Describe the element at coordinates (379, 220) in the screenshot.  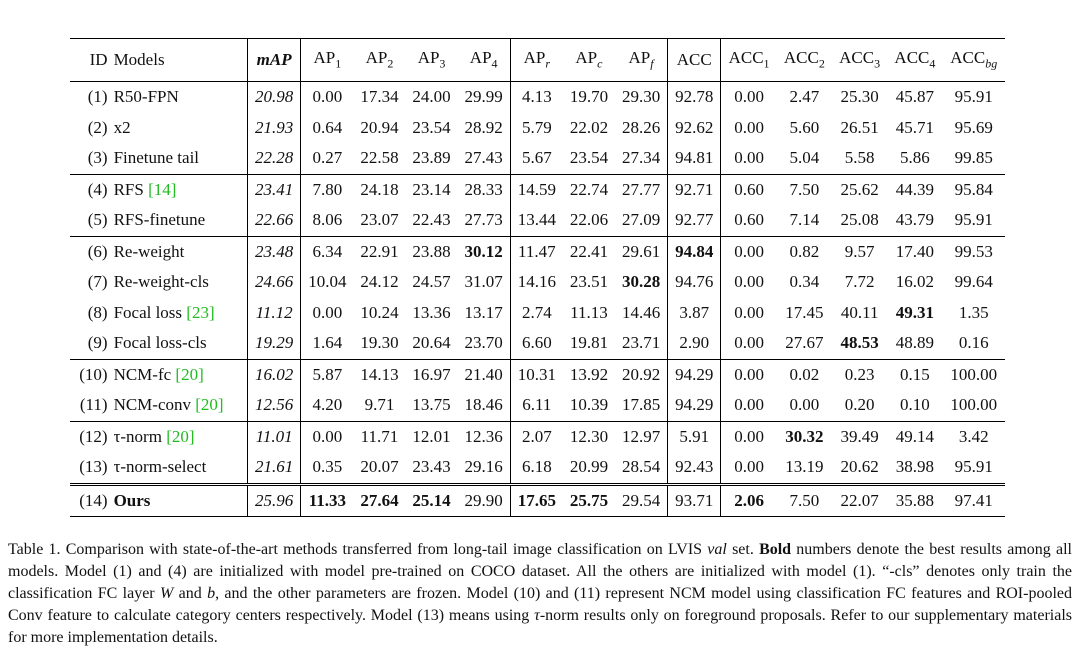
I see `value-cell: 23.07` at that location.